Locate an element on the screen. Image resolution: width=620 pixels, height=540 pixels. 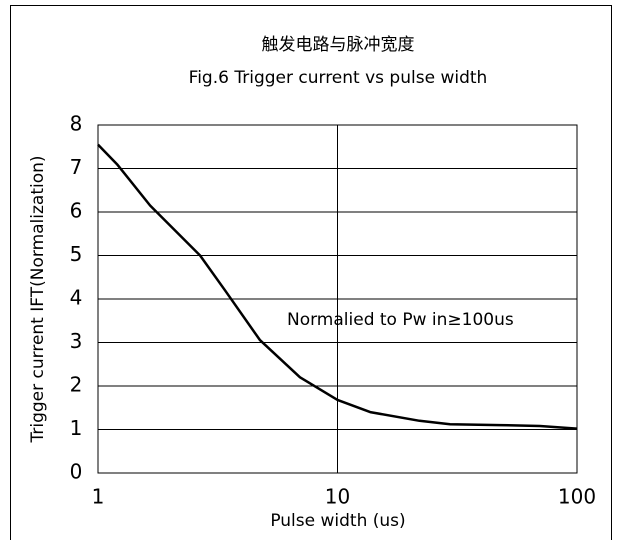
x-tick-label: 10 is located at coordinates (337, 497).